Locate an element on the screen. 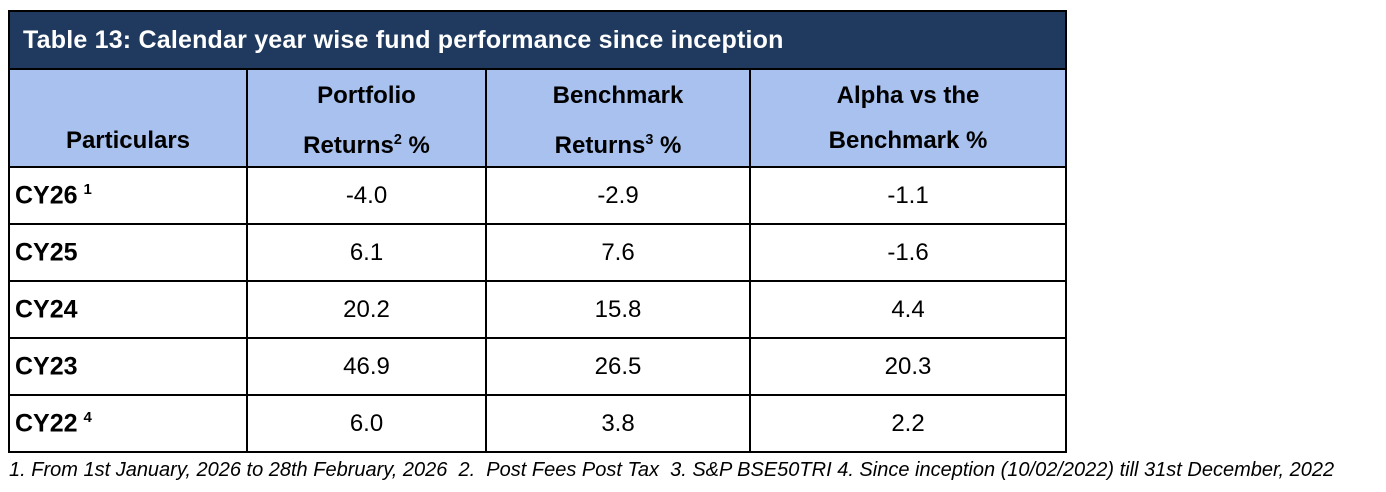 The height and width of the screenshot is (492, 1386). year-label: CY22 is located at coordinates (46, 423).